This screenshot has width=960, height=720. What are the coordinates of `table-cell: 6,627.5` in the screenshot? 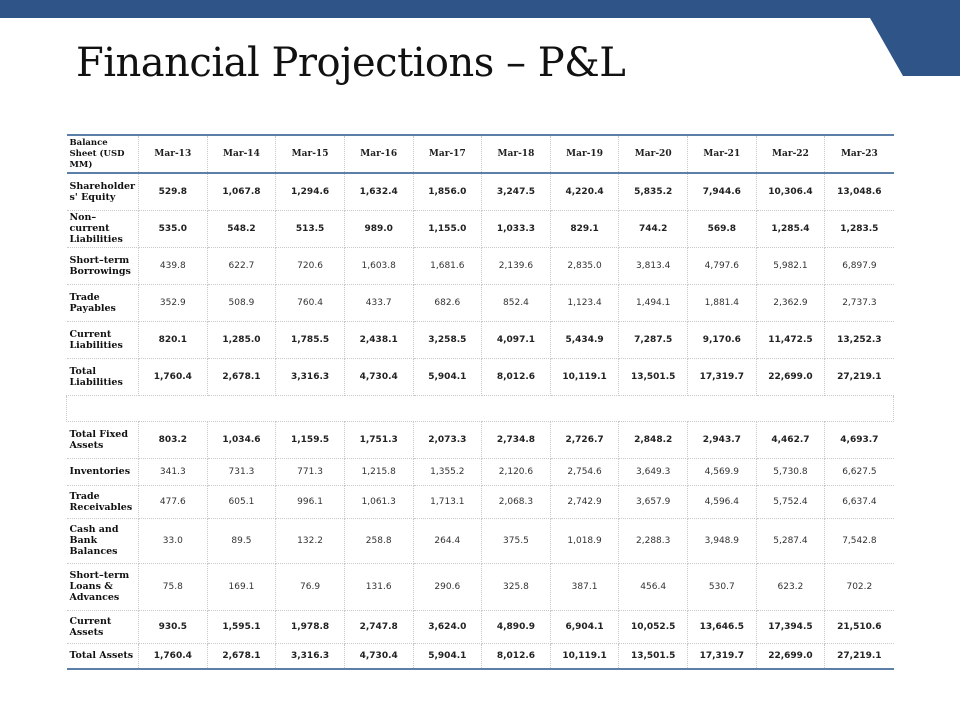 It's located at (859, 472).